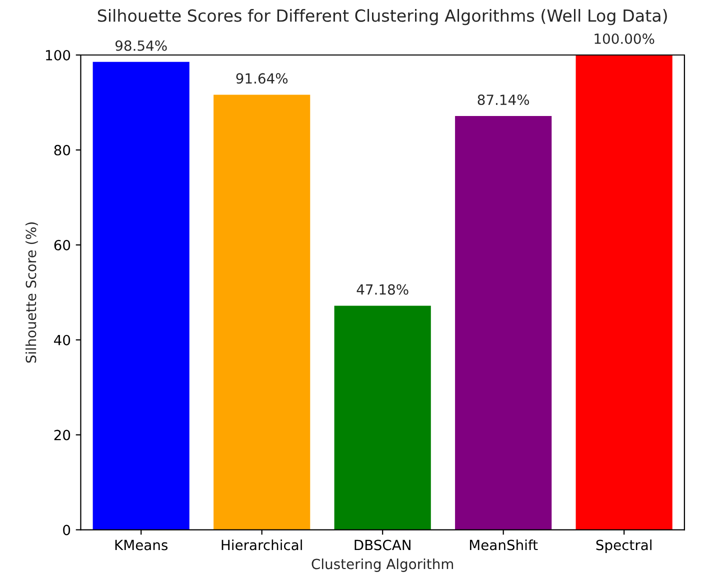 This screenshot has height=579, width=702. What do you see at coordinates (624, 546) in the screenshot?
I see `x-tick-label: Spectral` at bounding box center [624, 546].